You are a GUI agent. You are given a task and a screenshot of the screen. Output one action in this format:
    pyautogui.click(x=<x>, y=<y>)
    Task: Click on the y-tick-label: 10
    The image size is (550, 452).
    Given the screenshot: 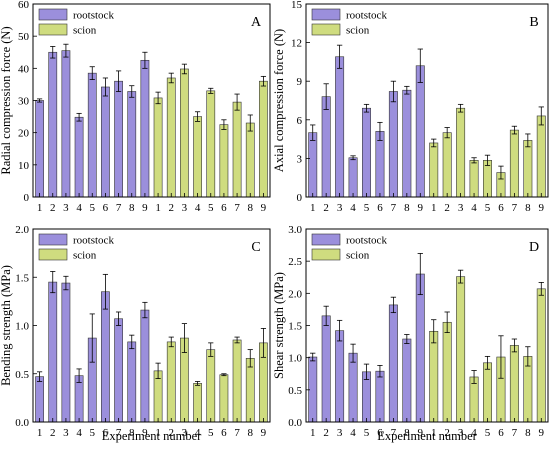 What is the action you would take?
    pyautogui.click(x=24, y=166)
    